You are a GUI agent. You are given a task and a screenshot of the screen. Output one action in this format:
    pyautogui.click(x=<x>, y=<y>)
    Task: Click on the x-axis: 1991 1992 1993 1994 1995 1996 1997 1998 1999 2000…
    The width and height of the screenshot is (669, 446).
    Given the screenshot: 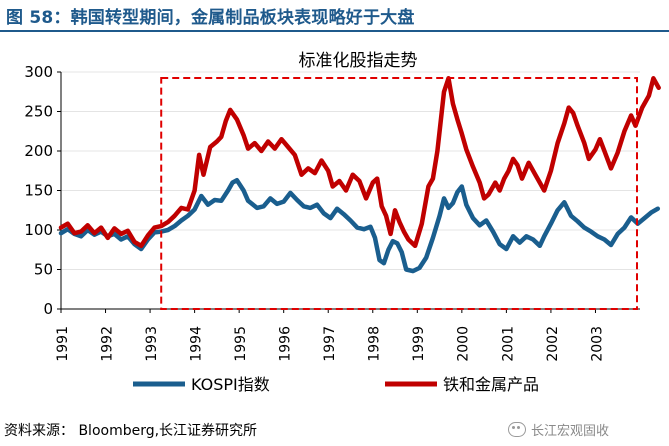 What is the action you would take?
    pyautogui.click(x=330, y=335)
    